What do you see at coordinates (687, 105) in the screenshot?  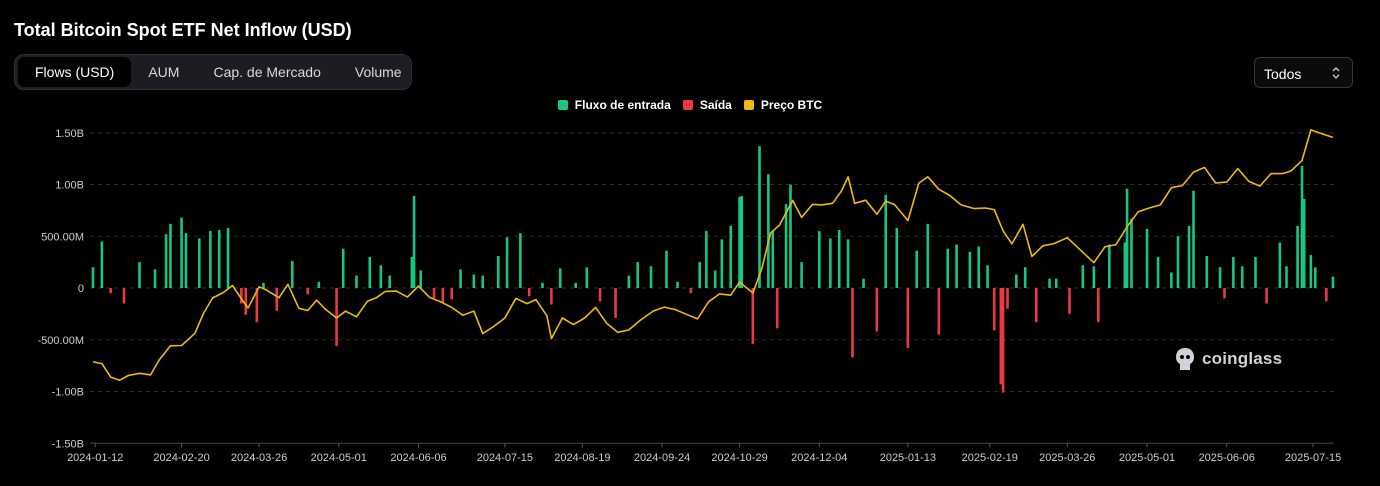 I see `legend-swatch-outflow` at bounding box center [687, 105].